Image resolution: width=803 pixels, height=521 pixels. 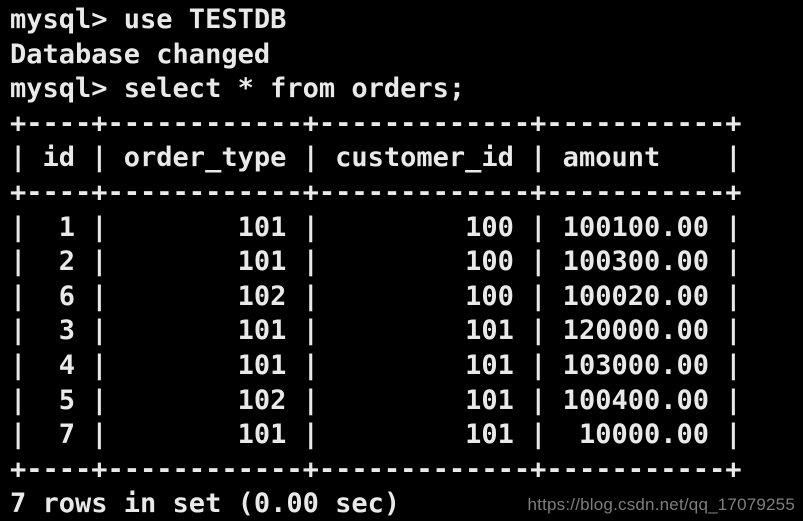 I want to click on terminal-line: | 7 | 101 | 101 | 10000.00 |, so click(x=376, y=435).